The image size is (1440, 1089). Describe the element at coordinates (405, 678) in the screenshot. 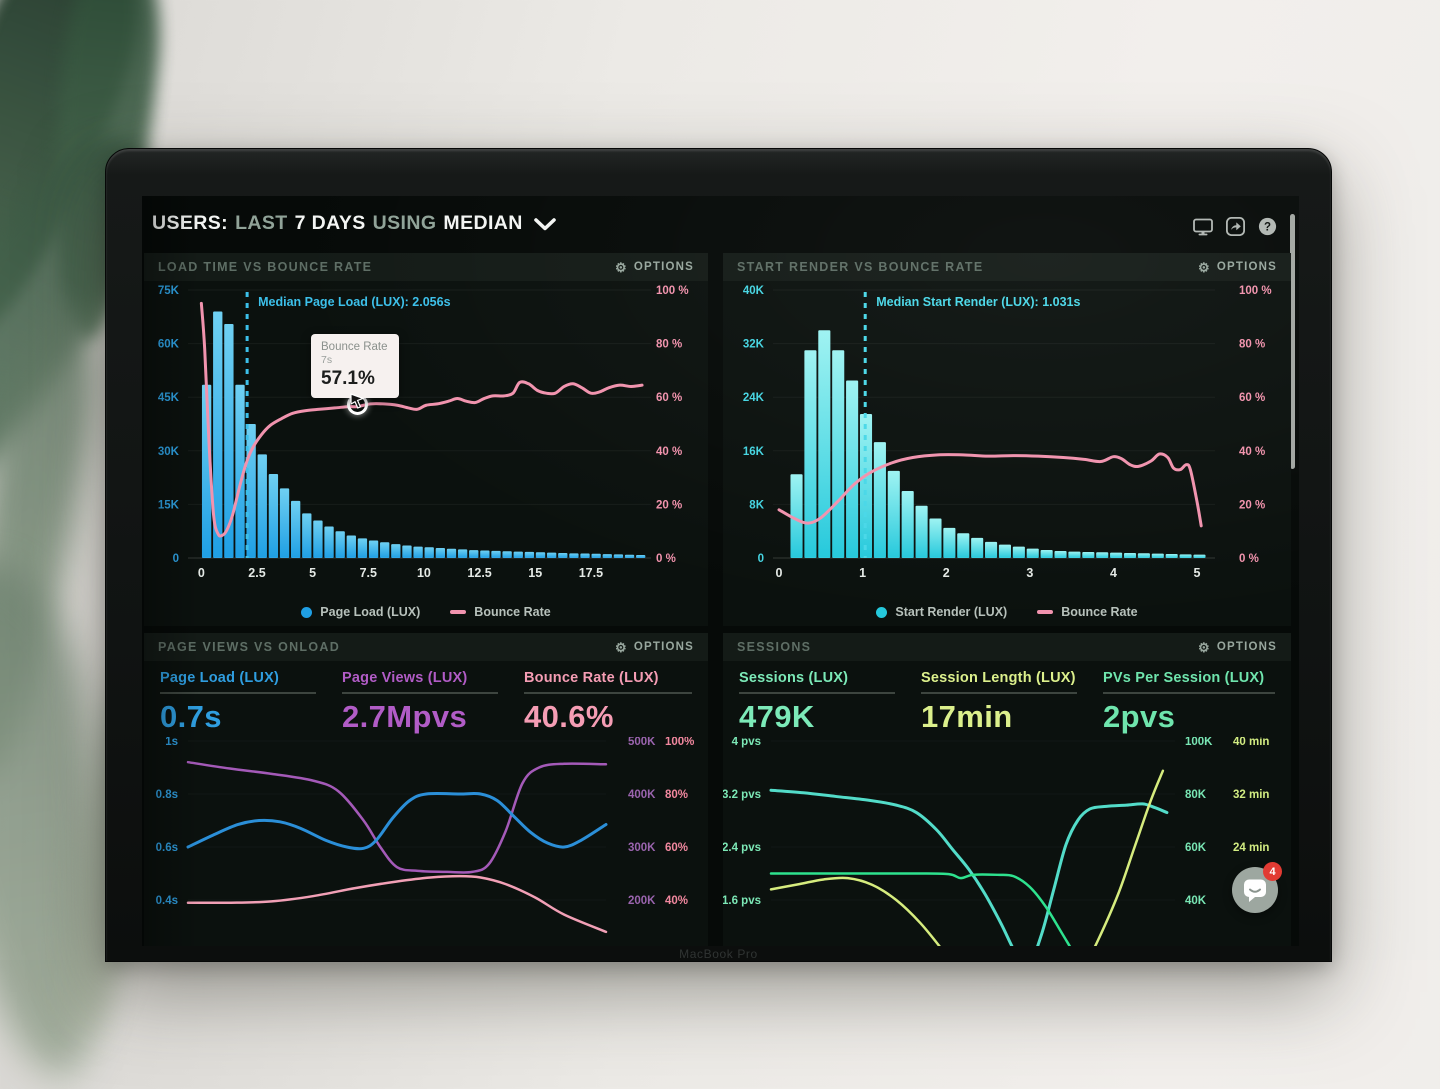

I see `metric-label: Page Views (LUX)` at that location.